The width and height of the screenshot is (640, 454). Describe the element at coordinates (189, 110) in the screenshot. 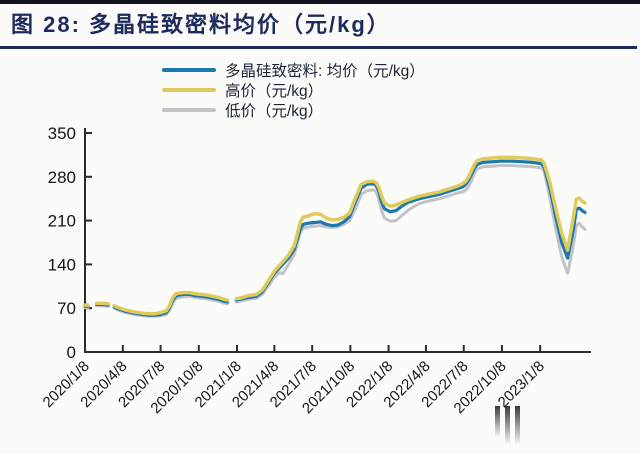

I see `low-line-swatch` at that location.